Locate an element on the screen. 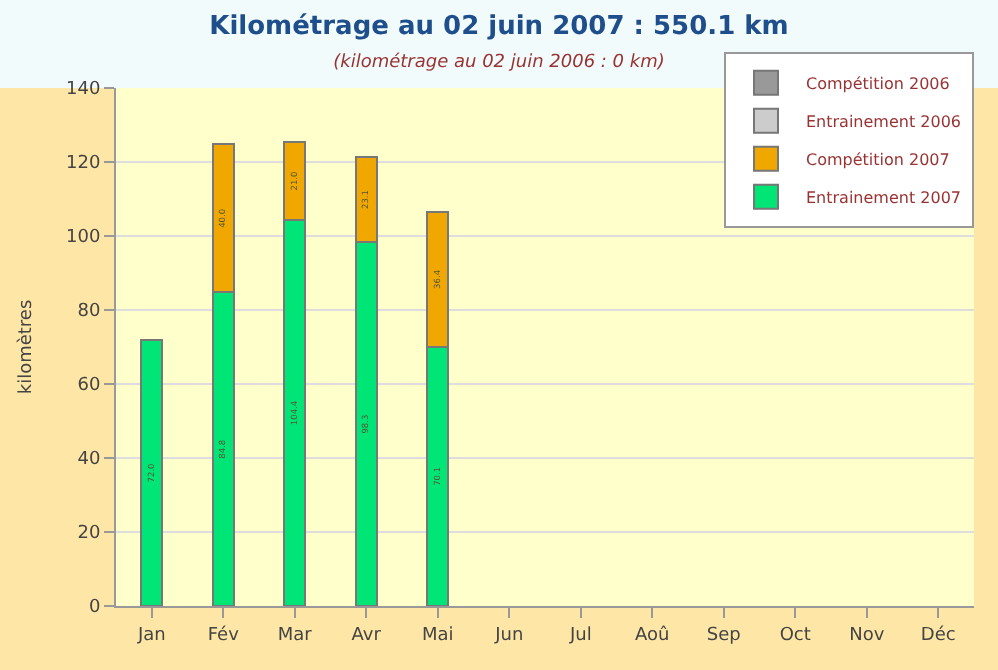 Image resolution: width=998 pixels, height=670 pixels. x-tick-label: Sep is located at coordinates (724, 635).